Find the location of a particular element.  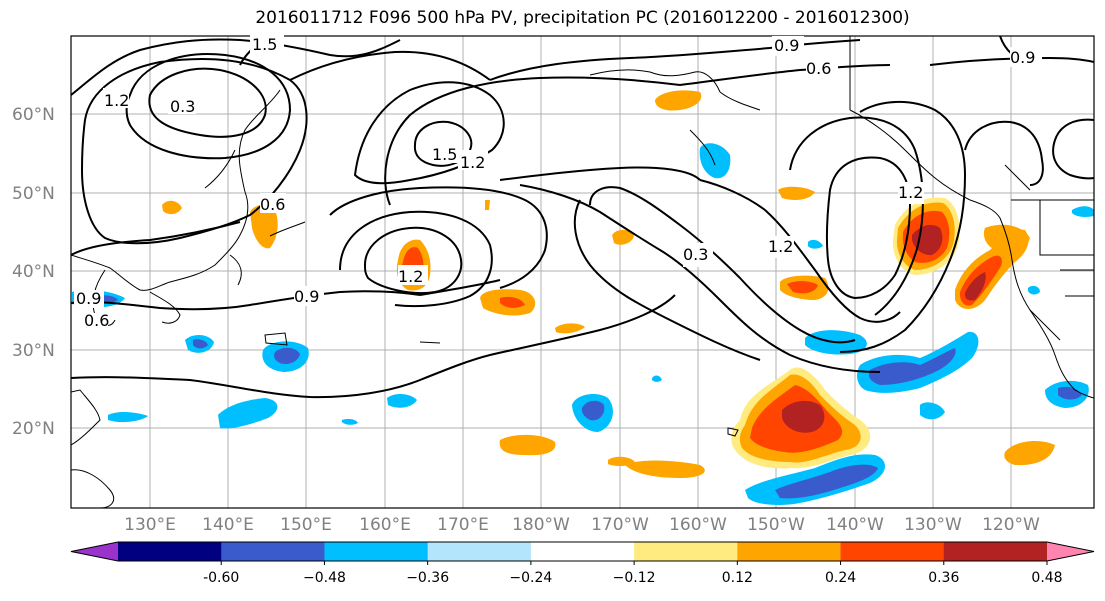

colorbar-tick-label: −0.24 is located at coordinates (530, 578).